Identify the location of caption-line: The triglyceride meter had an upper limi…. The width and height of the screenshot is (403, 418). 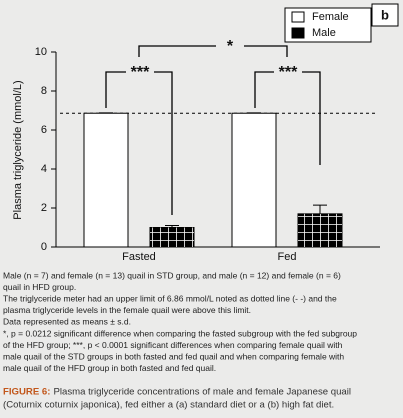
(170, 298).